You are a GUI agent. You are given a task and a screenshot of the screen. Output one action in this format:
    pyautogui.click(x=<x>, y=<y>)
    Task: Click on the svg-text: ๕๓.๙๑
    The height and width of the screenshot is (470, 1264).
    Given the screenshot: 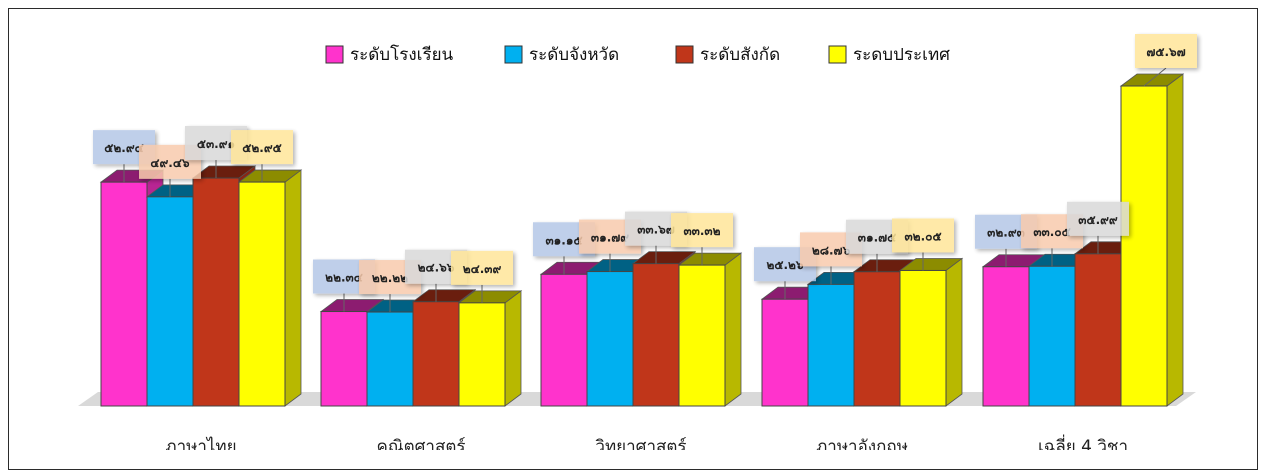 What is the action you would take?
    pyautogui.click(x=216, y=144)
    